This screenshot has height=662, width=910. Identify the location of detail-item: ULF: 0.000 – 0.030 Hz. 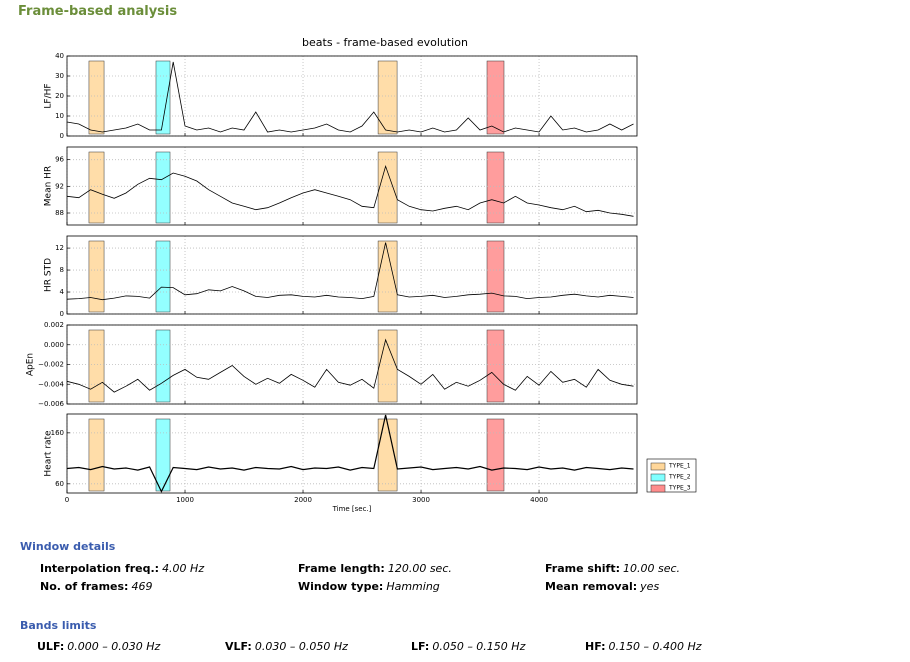
(98, 646).